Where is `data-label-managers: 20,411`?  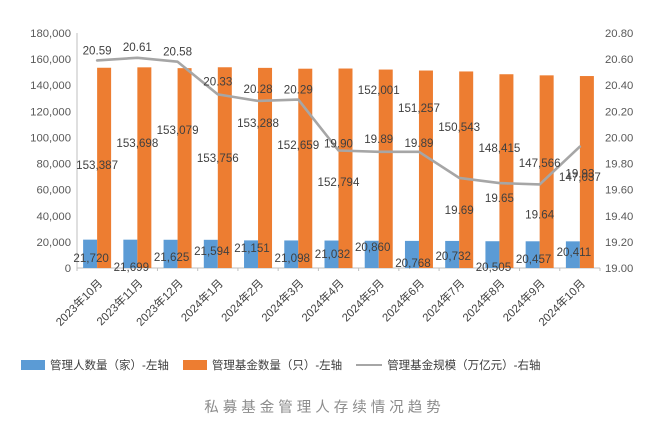
data-label-managers: 20,411 is located at coordinates (574, 252).